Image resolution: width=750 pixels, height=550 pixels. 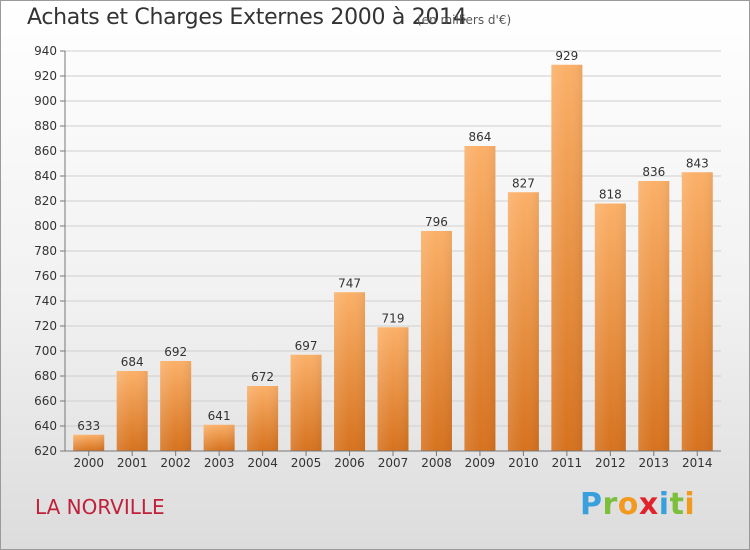 I want to click on bar-value-label: 843, so click(x=697, y=163).